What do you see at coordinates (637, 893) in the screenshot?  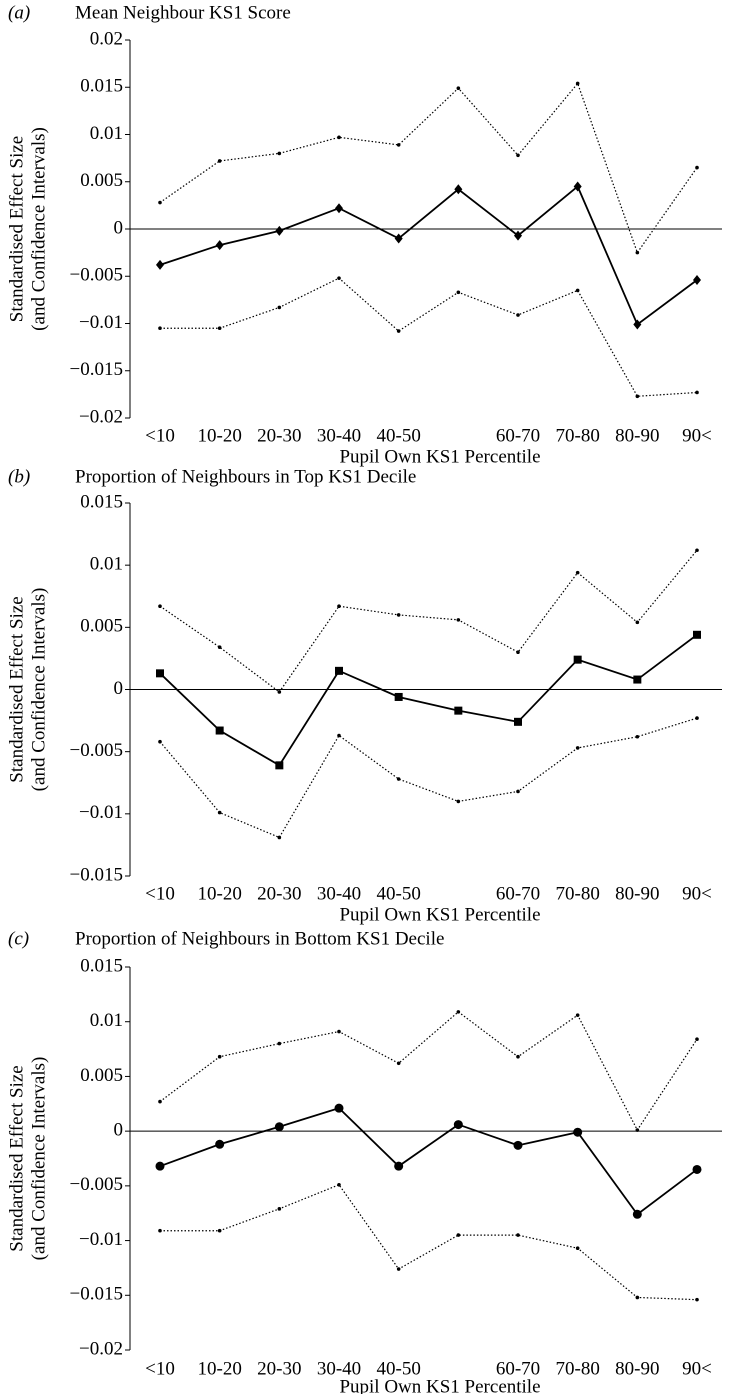 I see `x-tick-label: 80-90` at bounding box center [637, 893].